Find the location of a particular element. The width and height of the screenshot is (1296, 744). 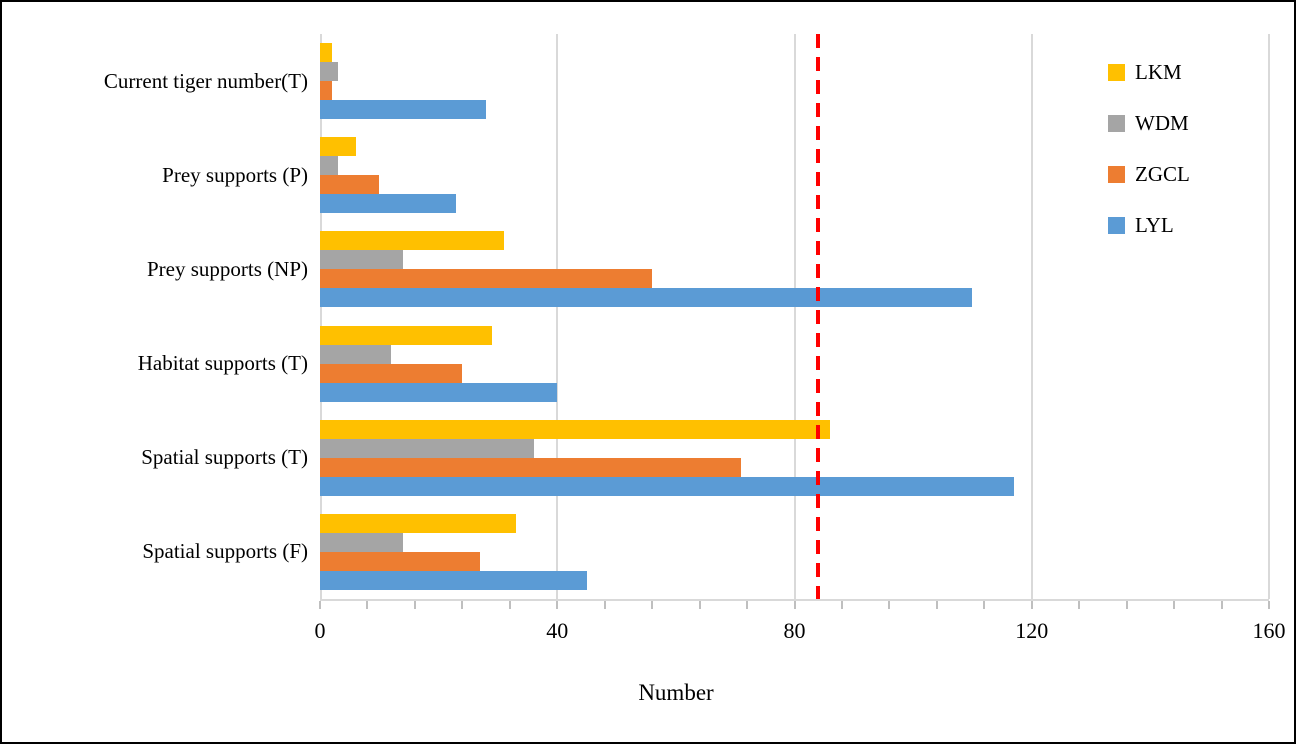

x-tick-label-120: 120 is located at coordinates (1032, 630).